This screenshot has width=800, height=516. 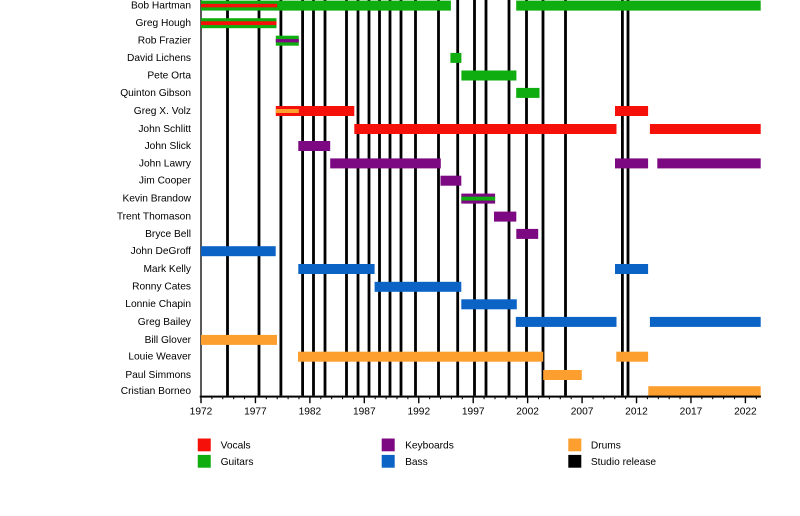 I want to click on svg-text: John Schlitt, so click(x=164, y=129).